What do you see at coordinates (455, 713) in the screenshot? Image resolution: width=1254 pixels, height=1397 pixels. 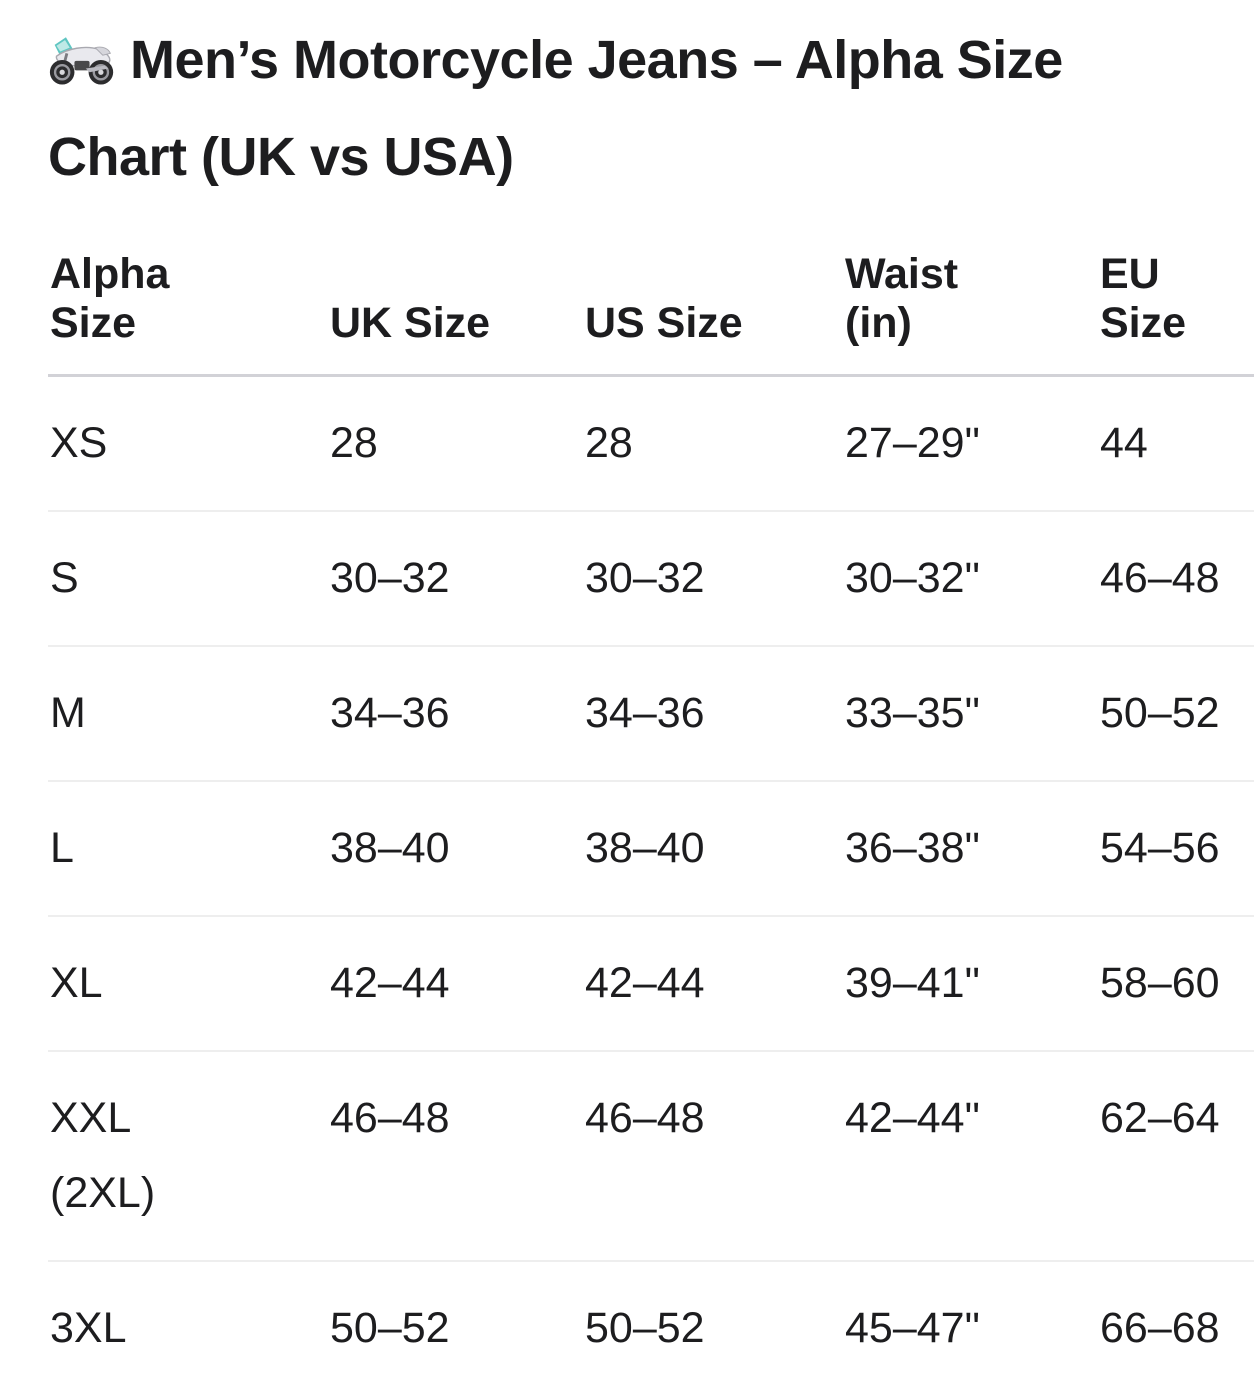 I see `cell-uk-size: 34–36` at bounding box center [455, 713].